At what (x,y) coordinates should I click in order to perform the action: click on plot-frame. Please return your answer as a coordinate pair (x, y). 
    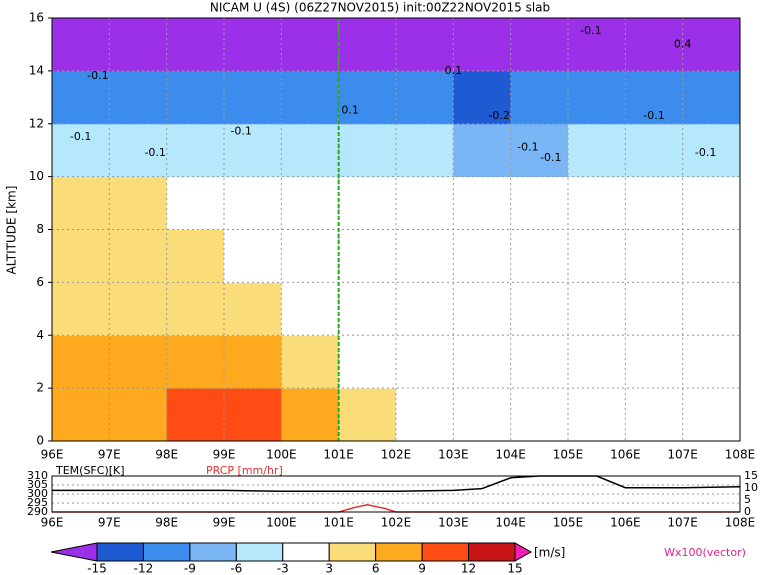
    Looking at the image, I should click on (396, 494).